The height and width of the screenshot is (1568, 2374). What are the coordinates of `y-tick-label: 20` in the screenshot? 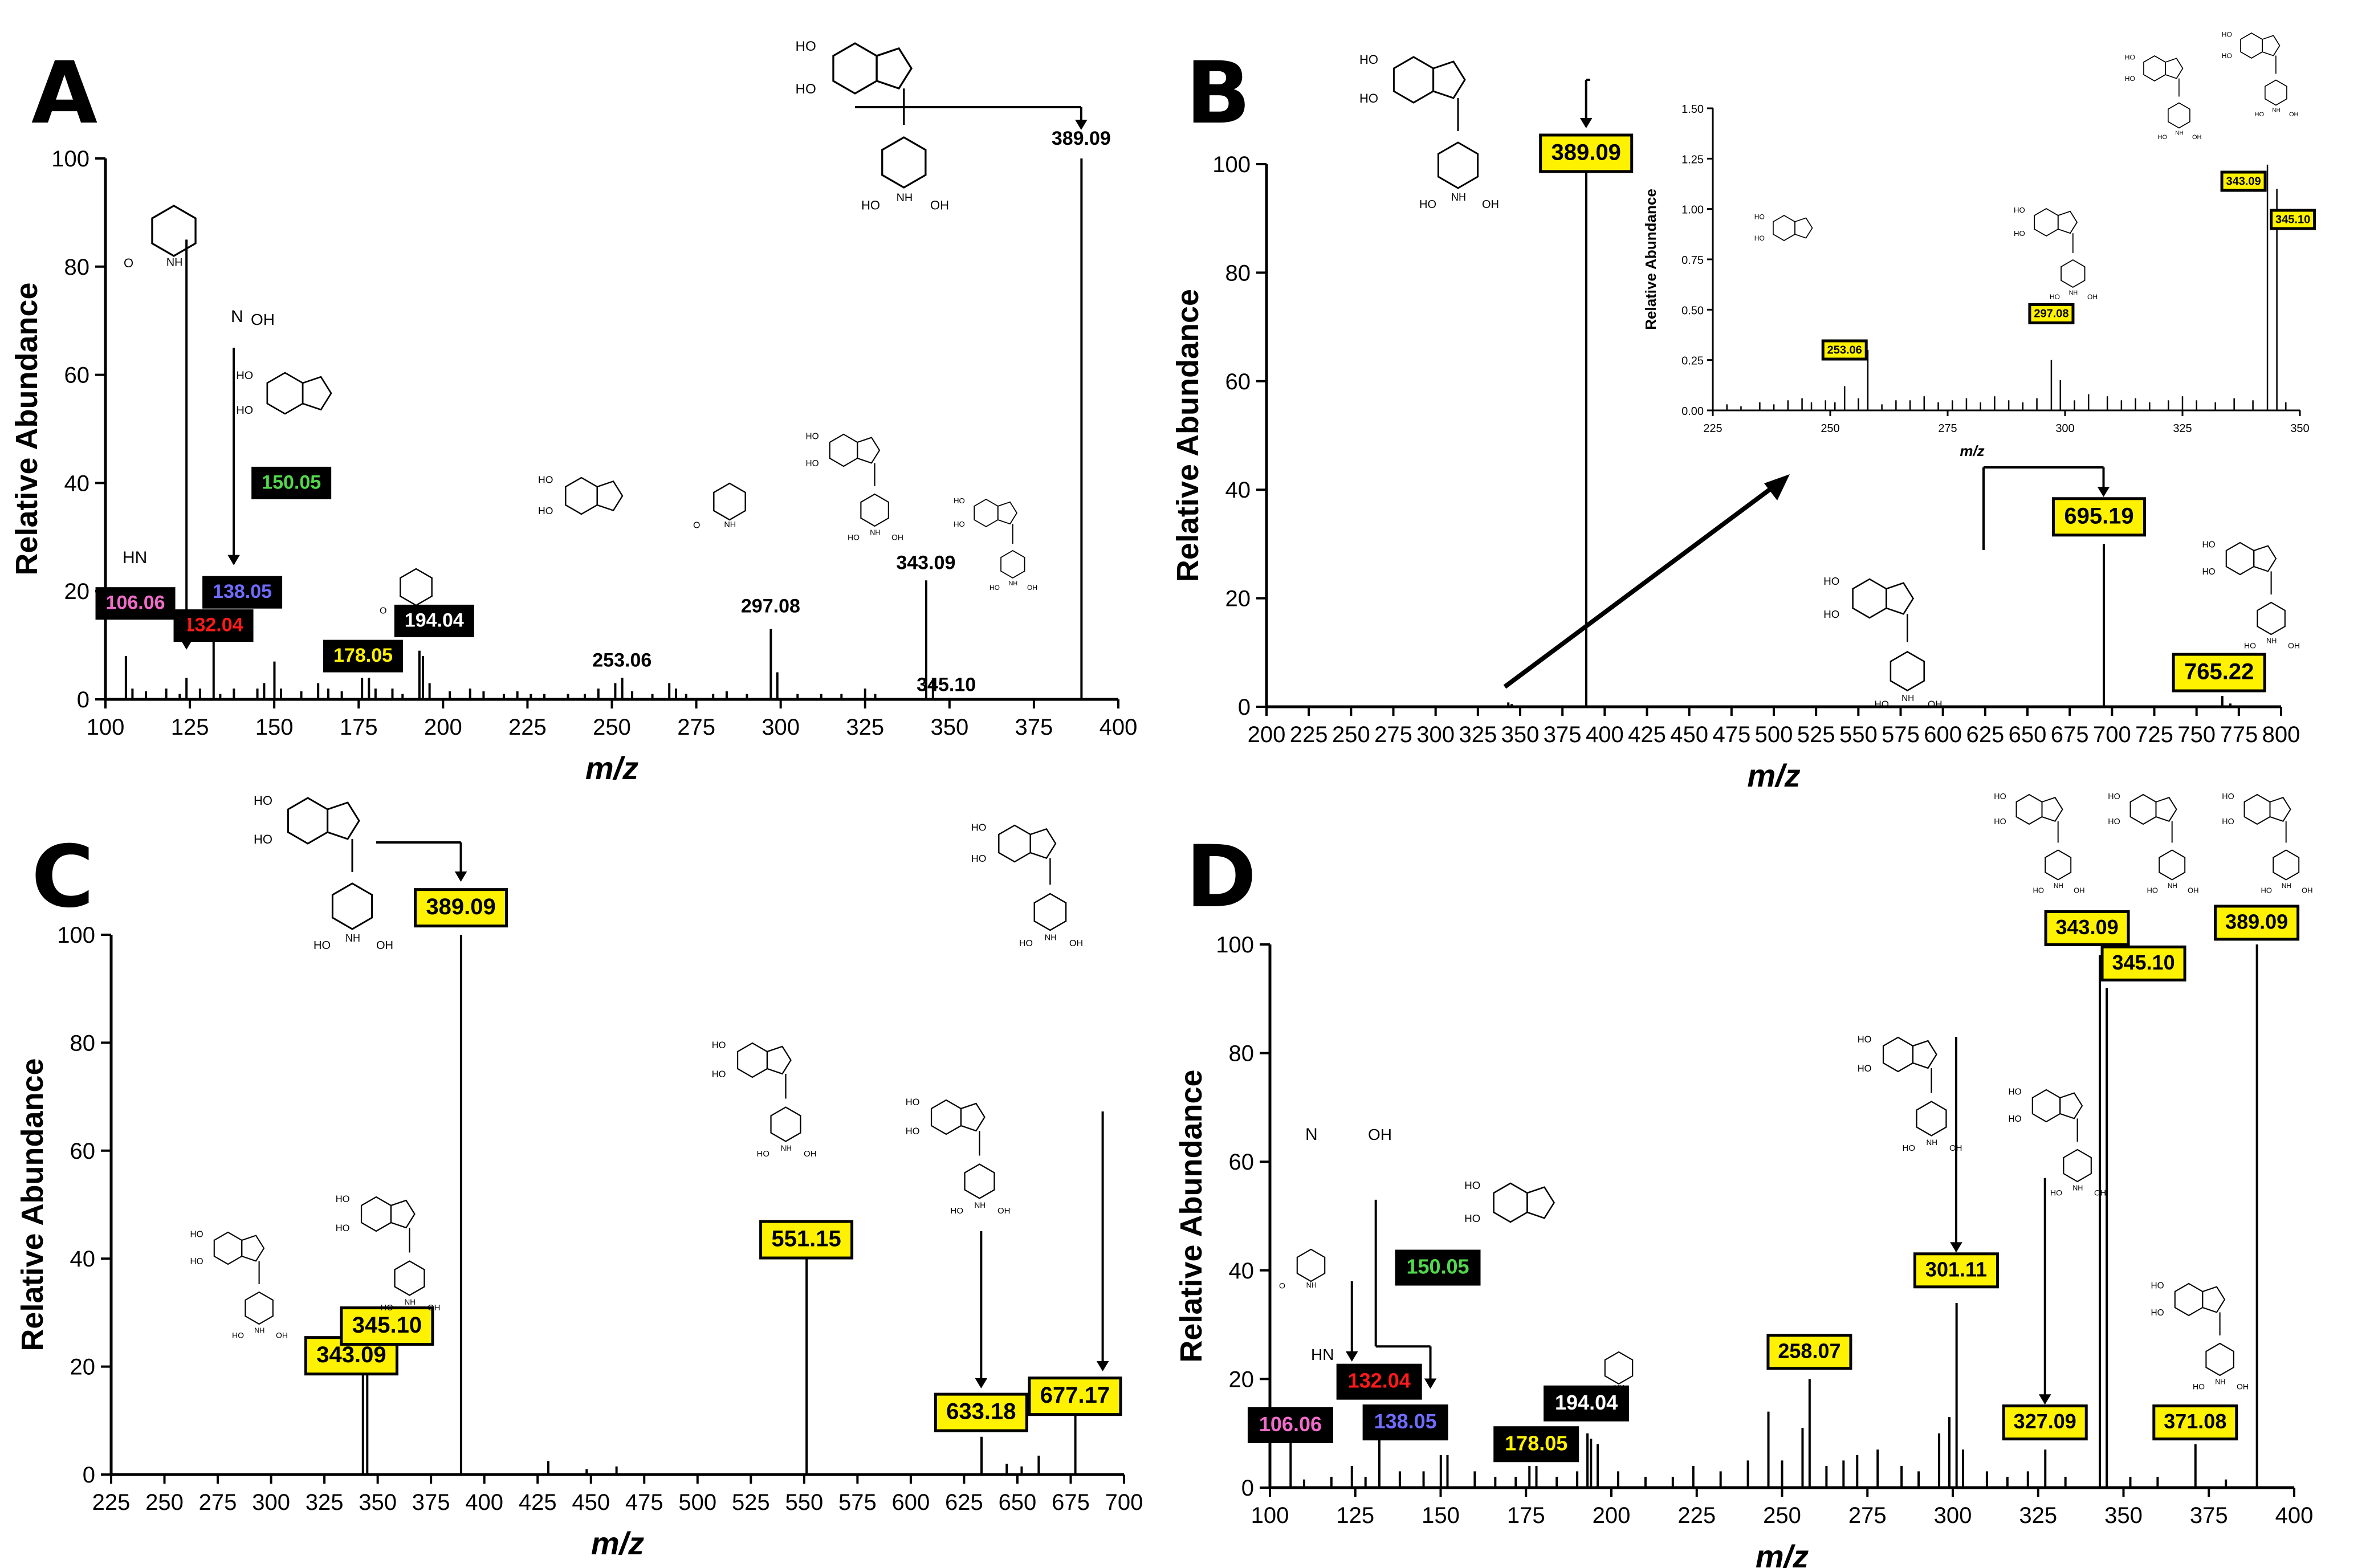 It's located at (1242, 1379).